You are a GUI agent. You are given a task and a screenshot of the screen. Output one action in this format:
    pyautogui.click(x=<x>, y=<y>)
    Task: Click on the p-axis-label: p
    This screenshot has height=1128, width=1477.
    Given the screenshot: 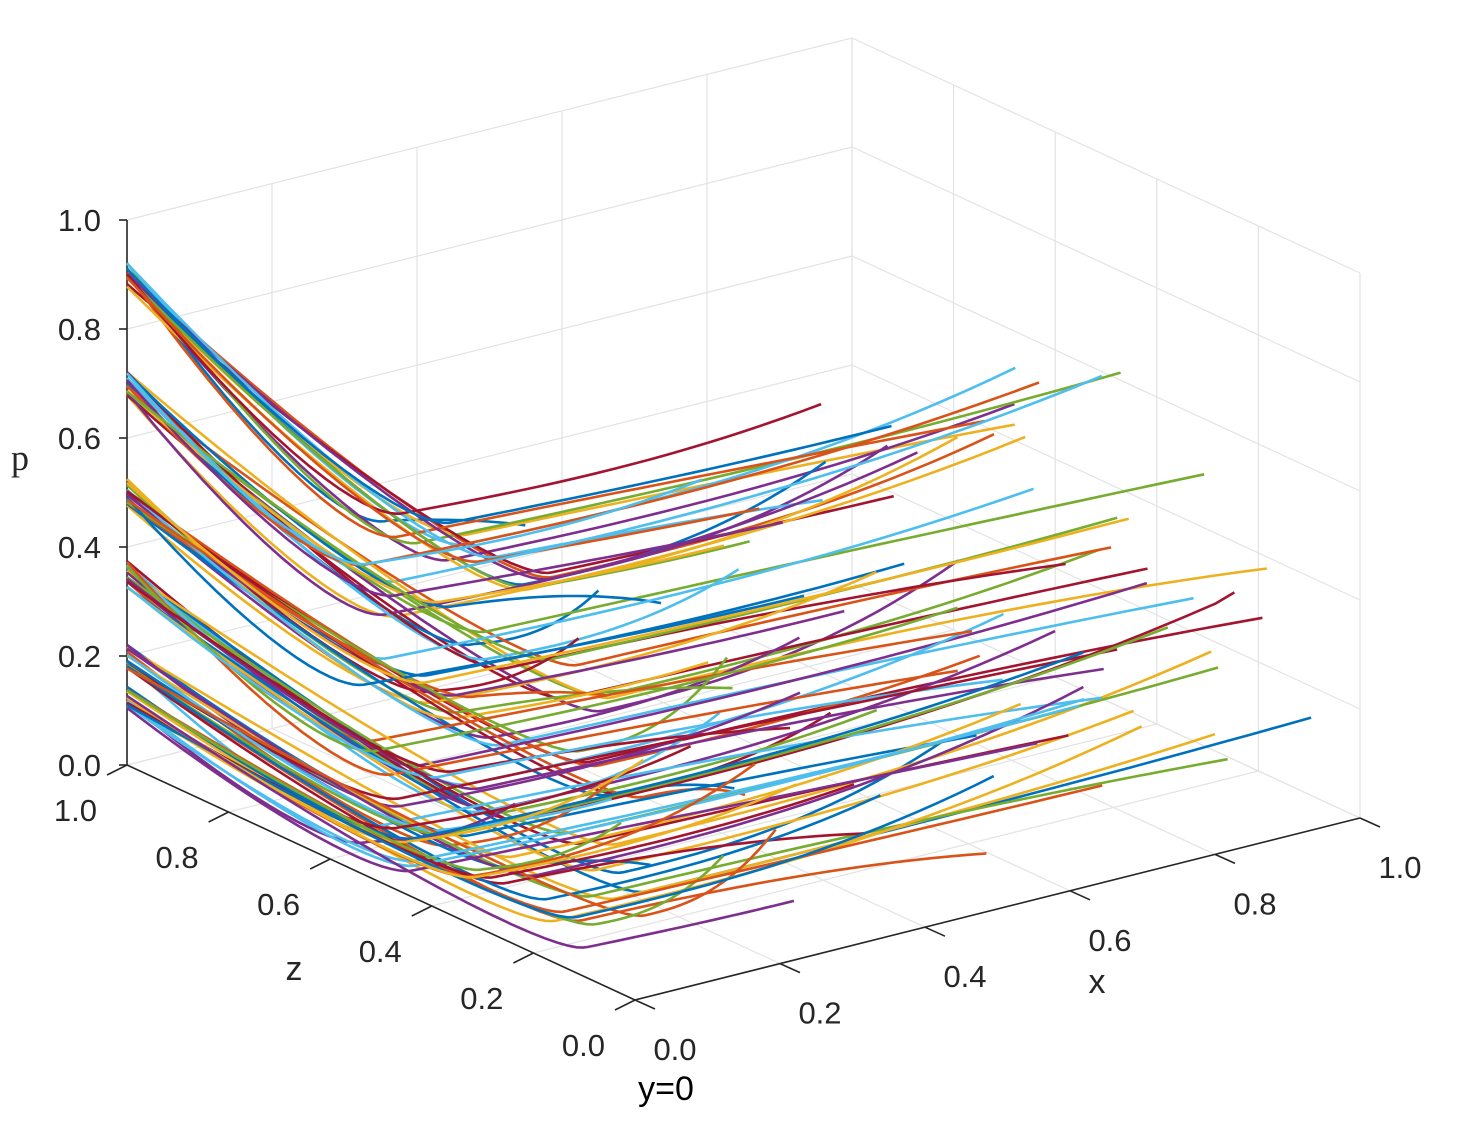 What is the action you would take?
    pyautogui.click(x=20, y=458)
    